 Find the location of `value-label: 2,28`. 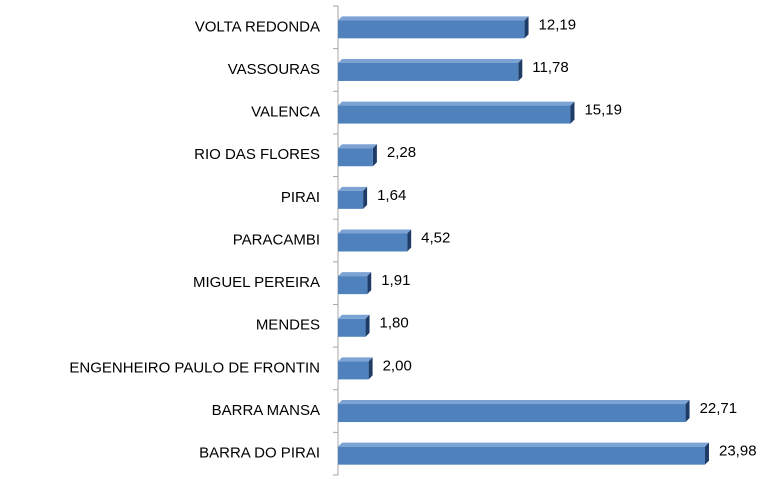

value-label: 2,28 is located at coordinates (401, 152).